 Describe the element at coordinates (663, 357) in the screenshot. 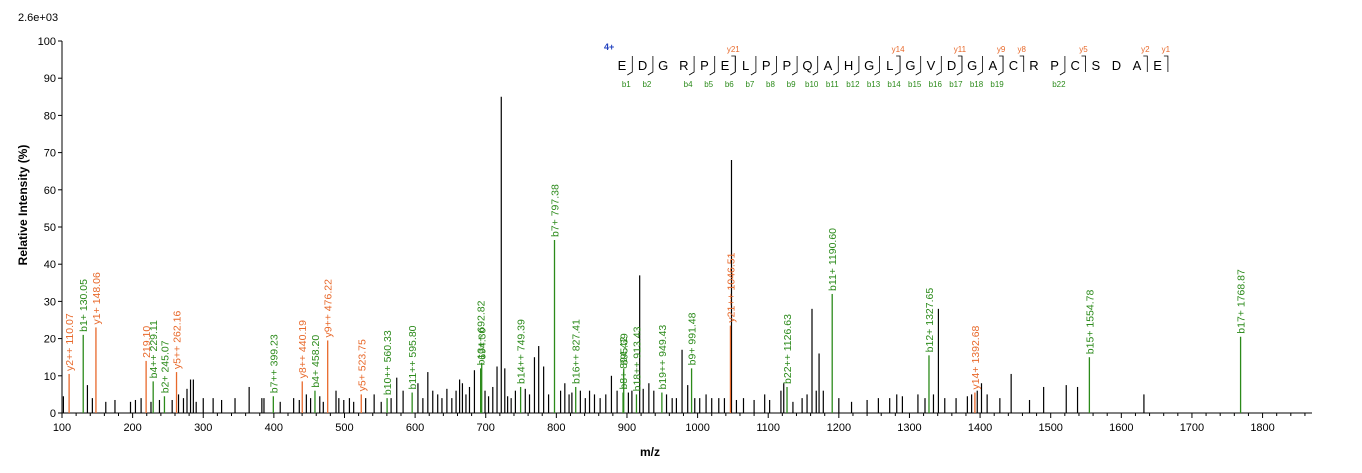

I see `b-ion-peak-label: b19++ 949.43` at that location.